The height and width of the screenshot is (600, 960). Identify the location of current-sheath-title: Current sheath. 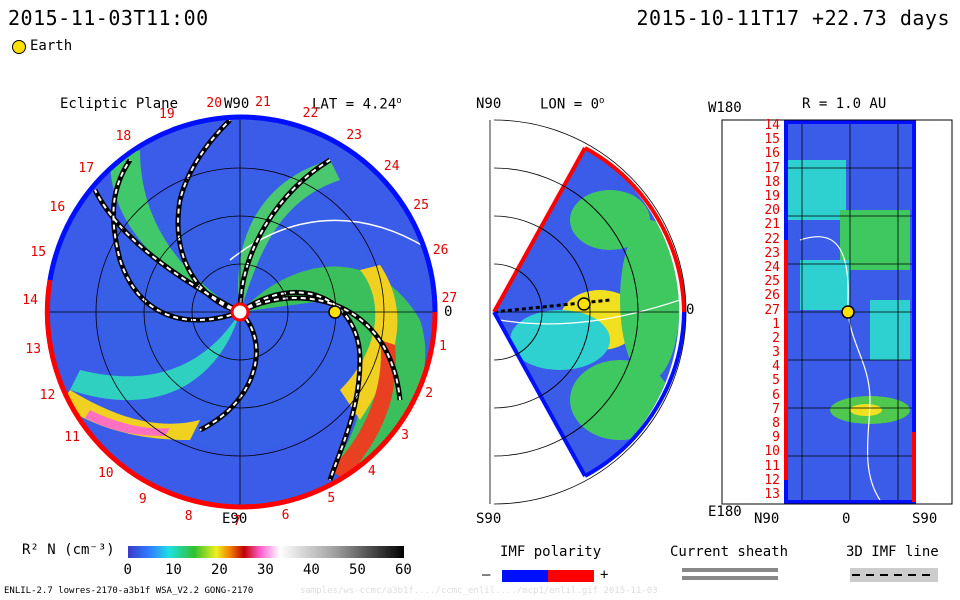
(729, 552).